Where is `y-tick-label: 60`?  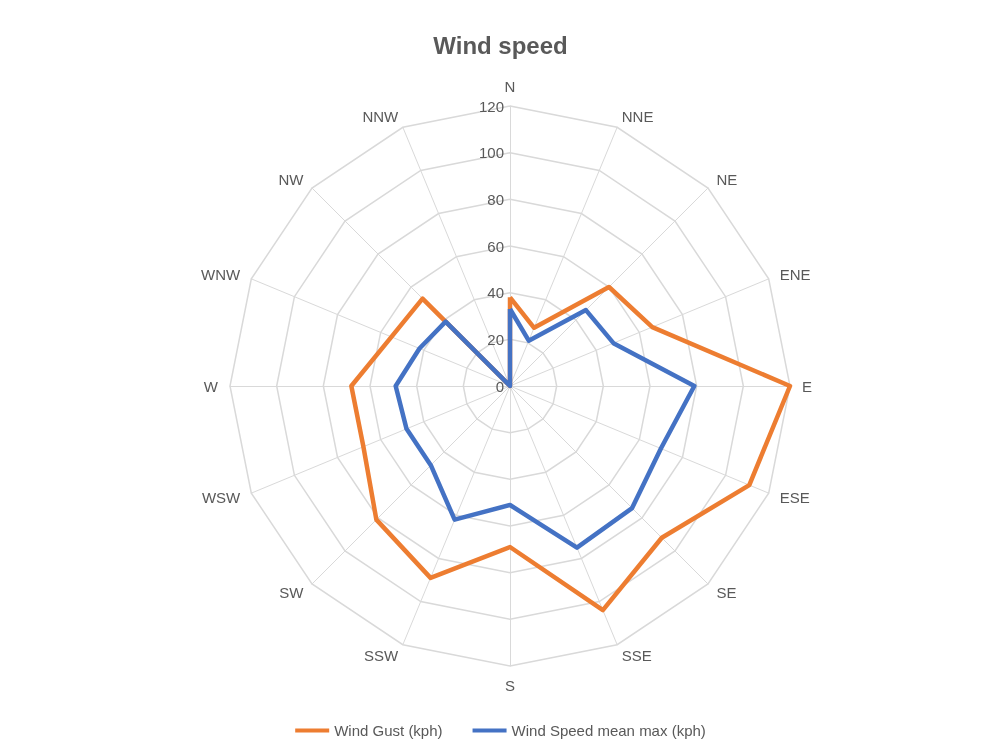 y-tick-label: 60 is located at coordinates (495, 246).